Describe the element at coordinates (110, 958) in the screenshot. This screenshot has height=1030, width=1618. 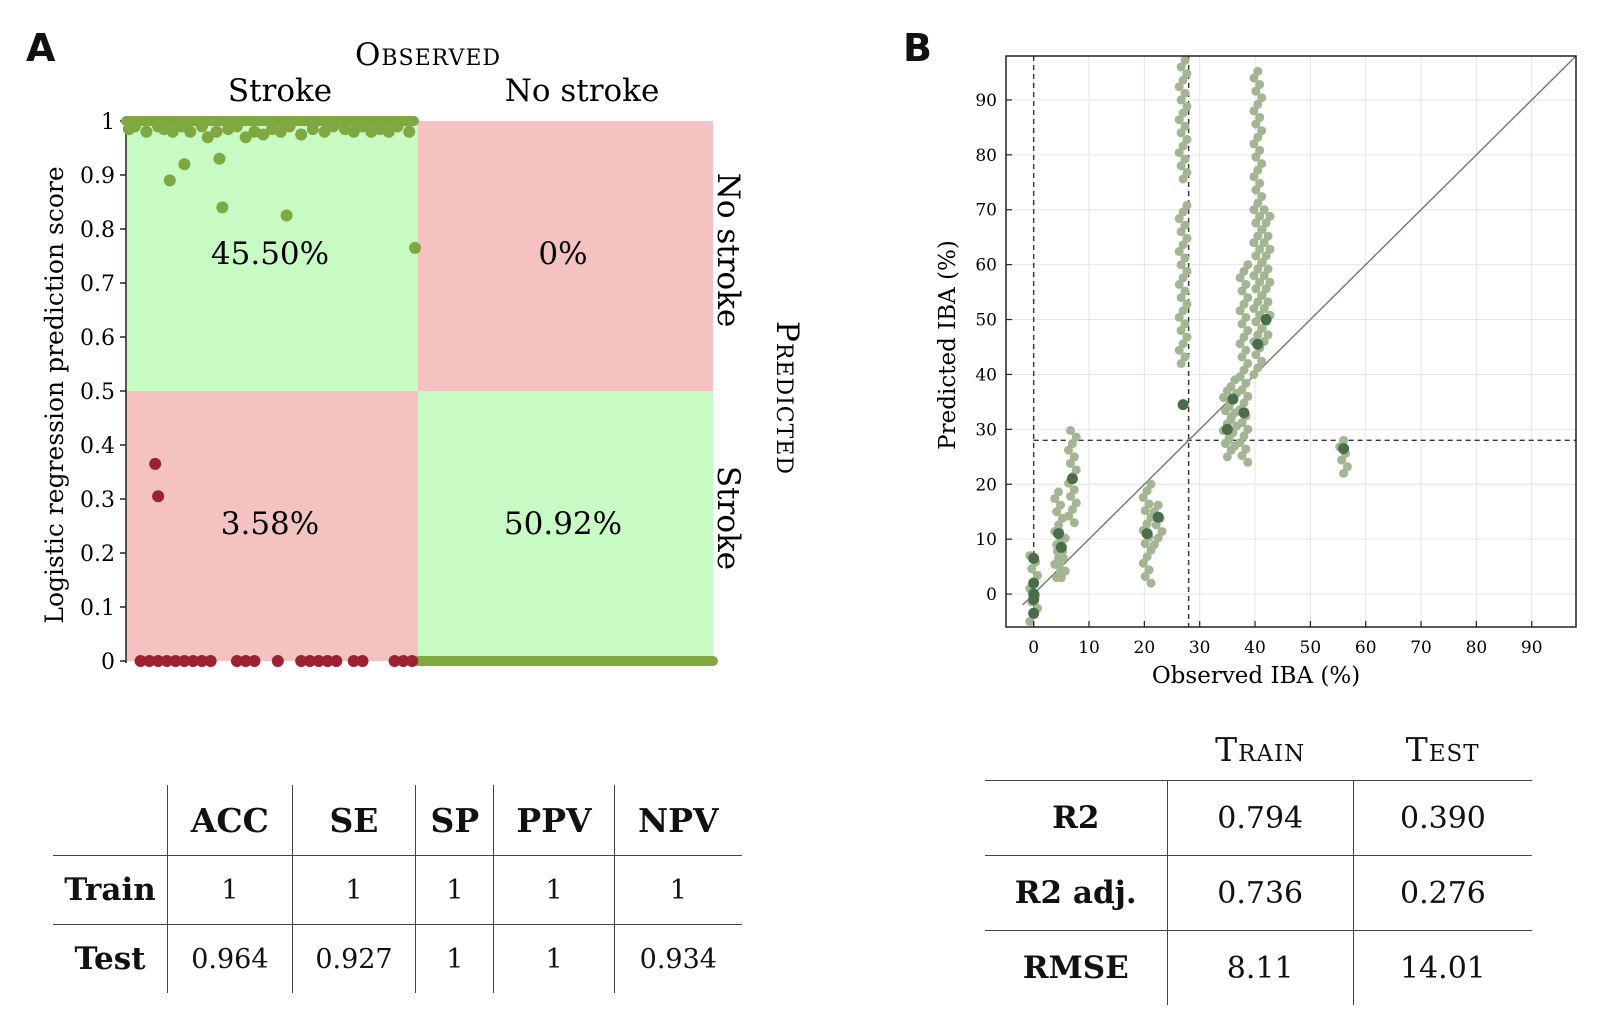
I see `row-label-test: Test` at that location.